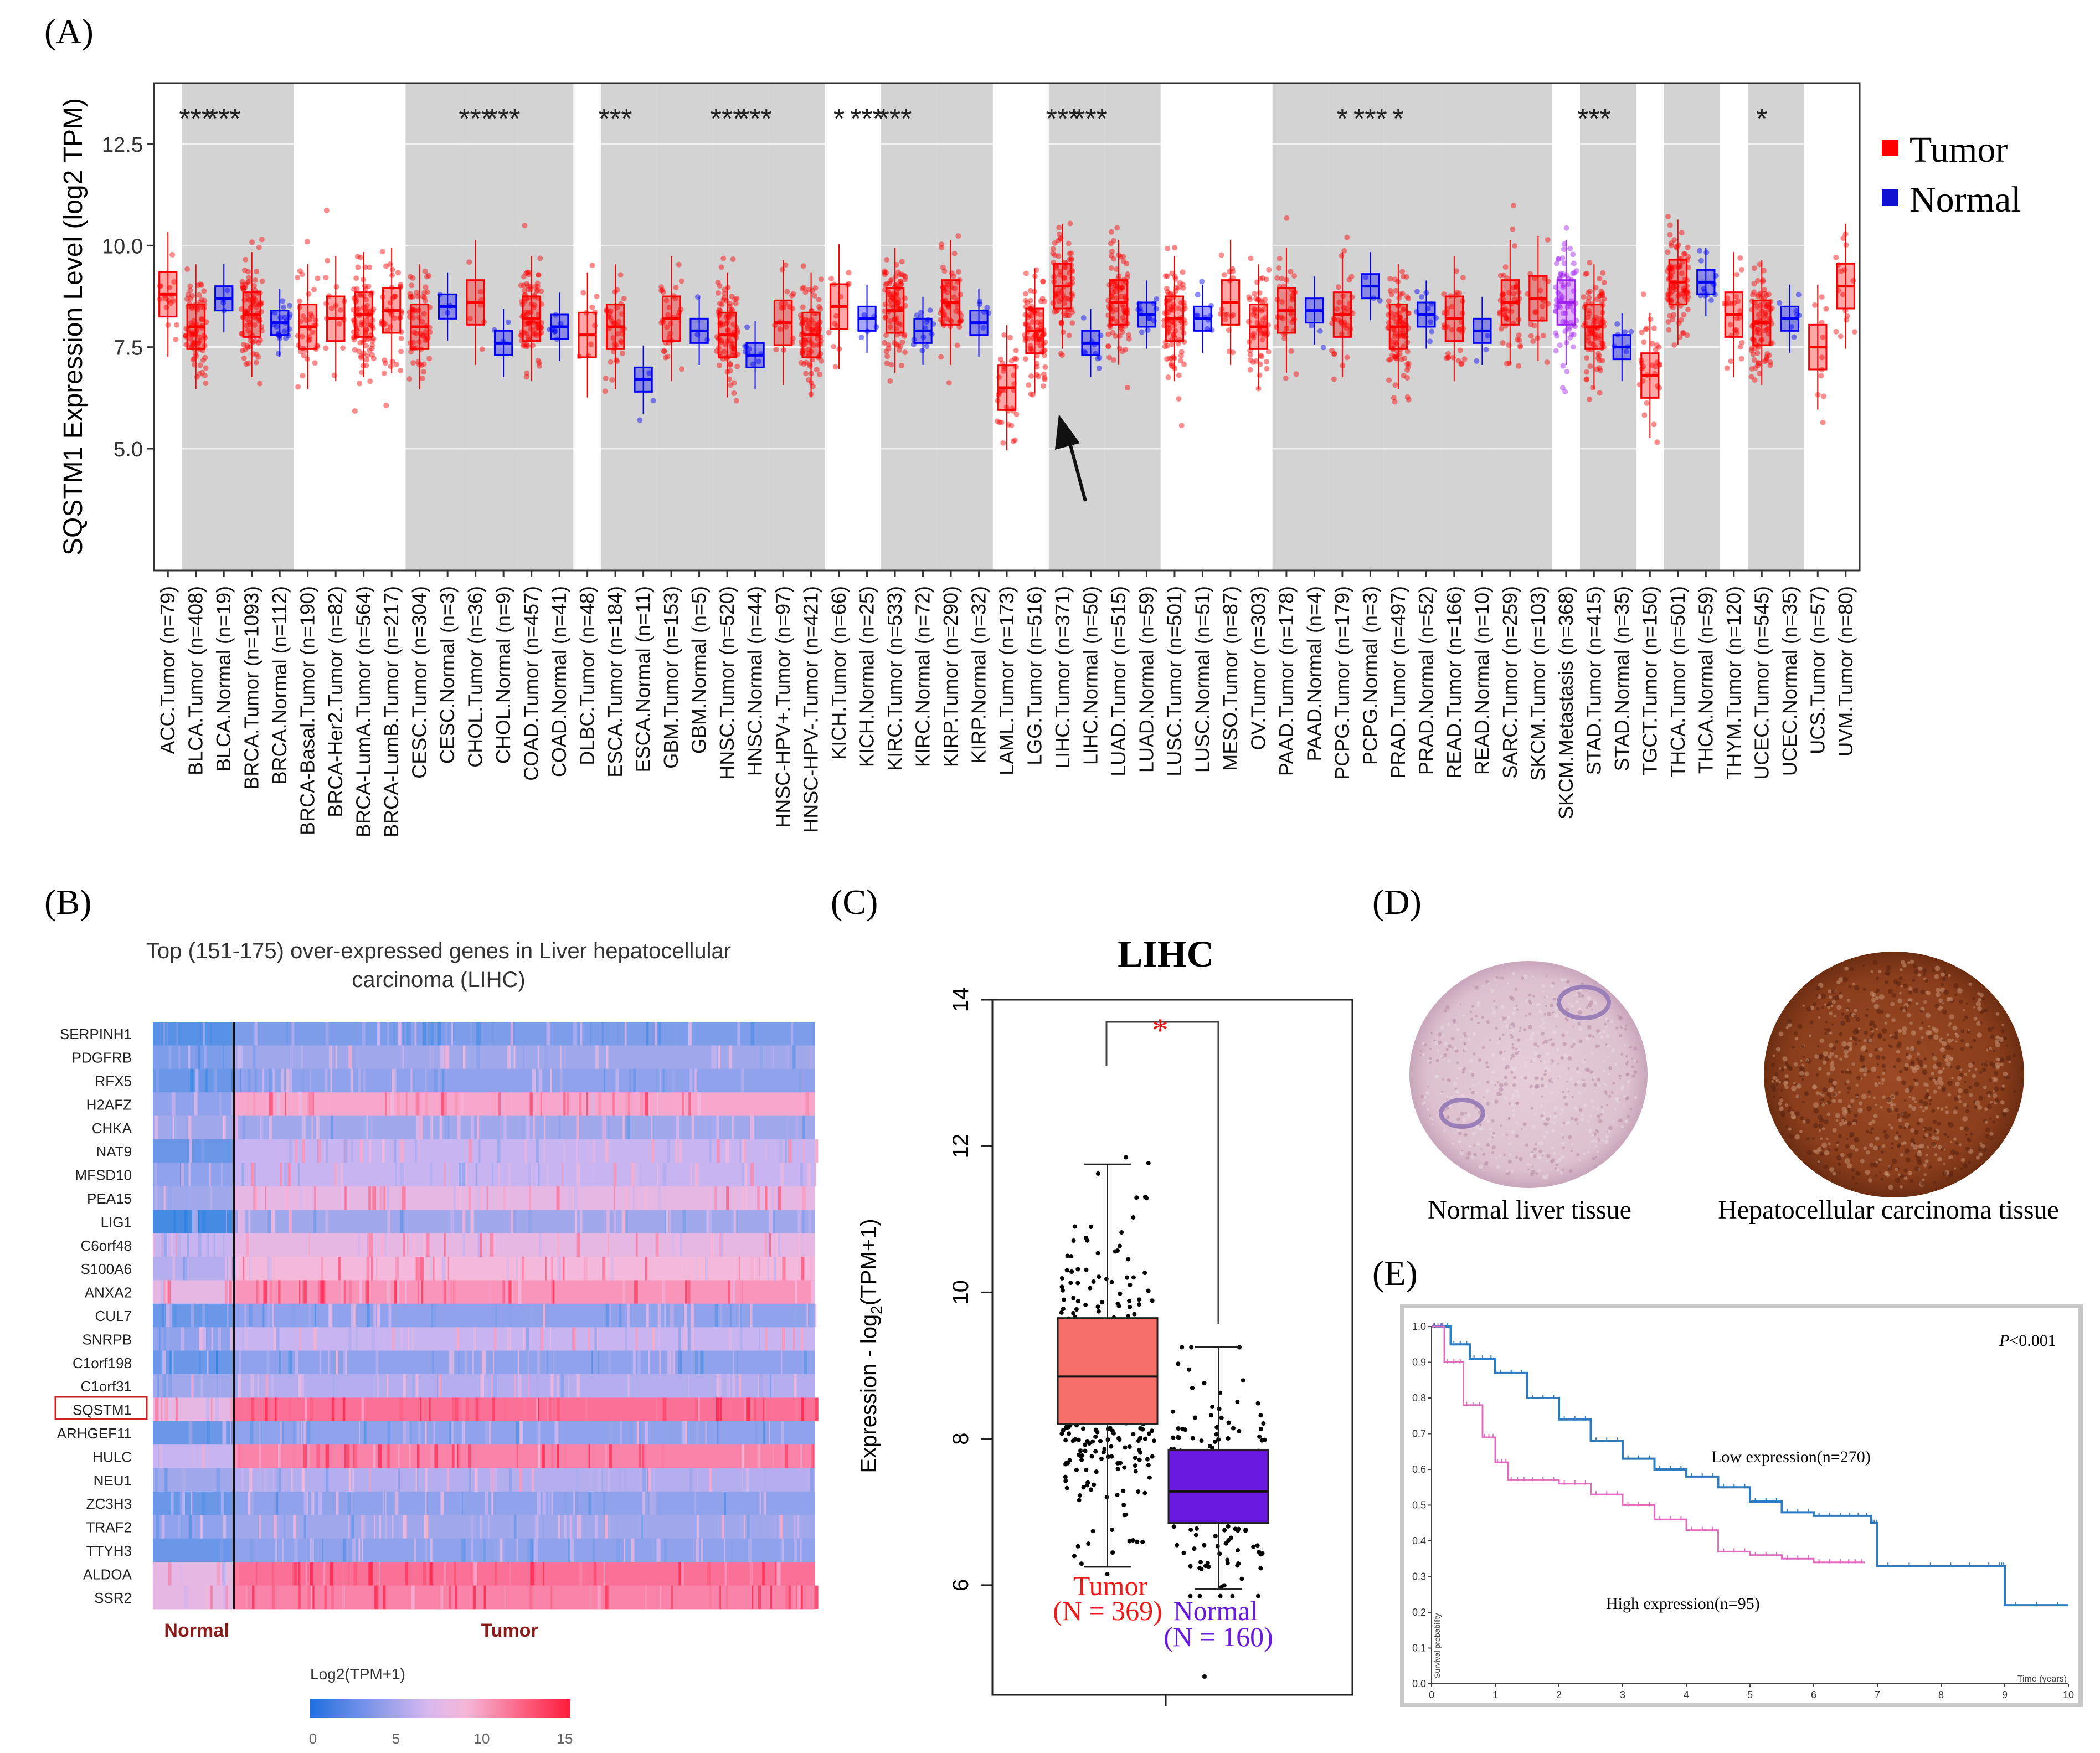  Describe the element at coordinates (1958, 150) in the screenshot. I see `legend-tumor-label: Tumor` at that location.